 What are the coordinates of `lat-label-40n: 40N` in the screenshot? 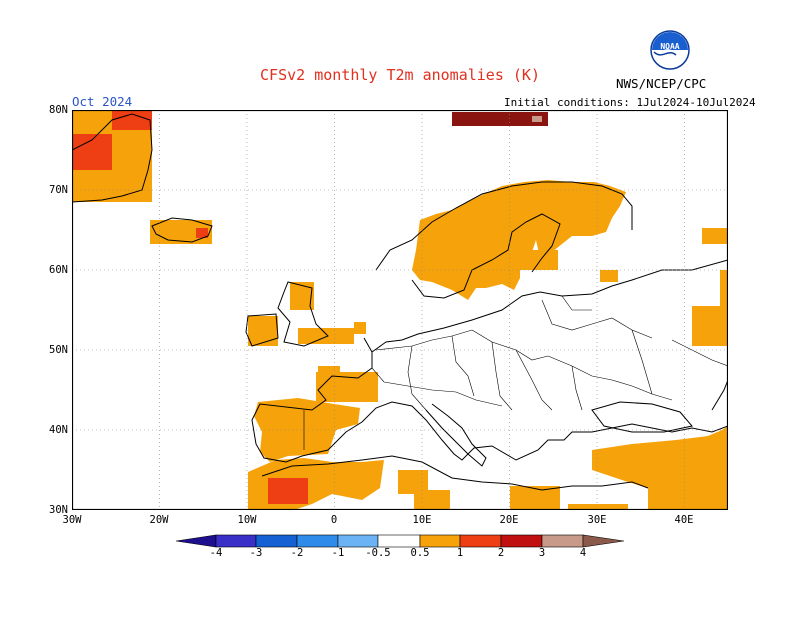 It's located at (58, 430).